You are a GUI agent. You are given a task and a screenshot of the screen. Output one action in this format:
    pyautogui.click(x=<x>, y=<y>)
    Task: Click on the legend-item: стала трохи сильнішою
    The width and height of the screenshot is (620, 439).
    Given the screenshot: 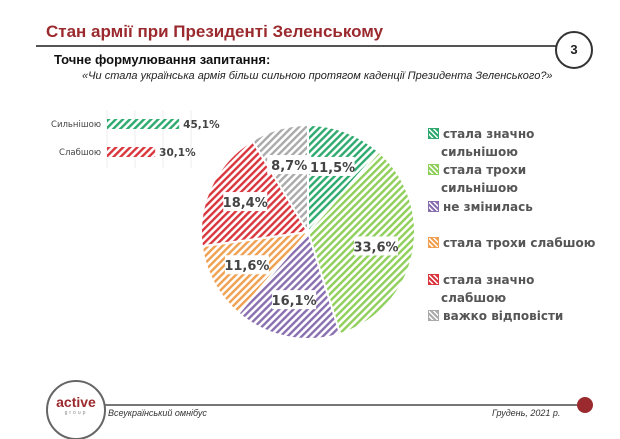 What is the action you would take?
    pyautogui.click(x=484, y=179)
    